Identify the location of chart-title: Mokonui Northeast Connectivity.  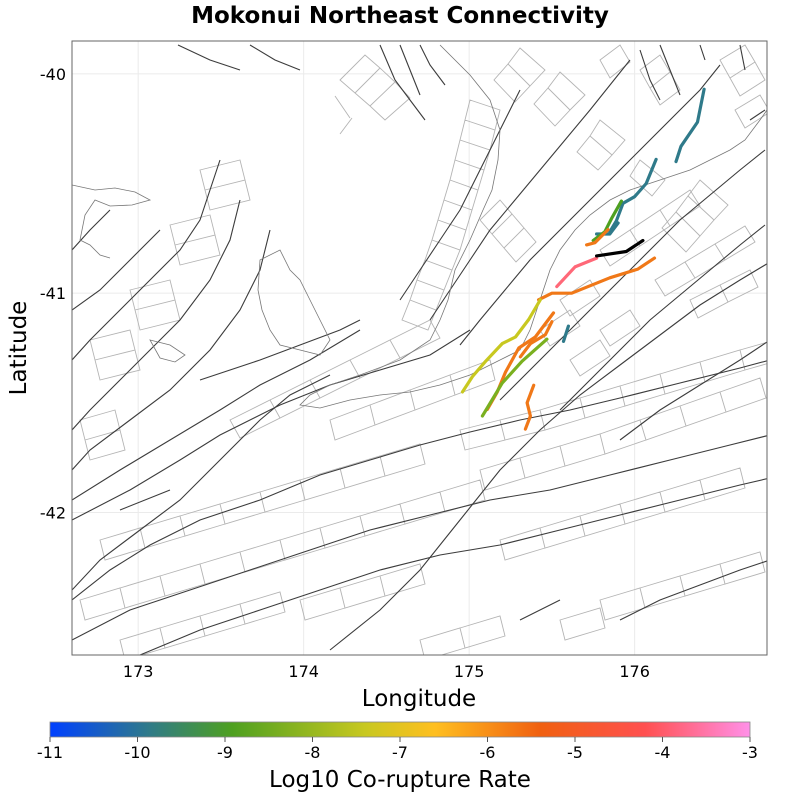
(400, 16).